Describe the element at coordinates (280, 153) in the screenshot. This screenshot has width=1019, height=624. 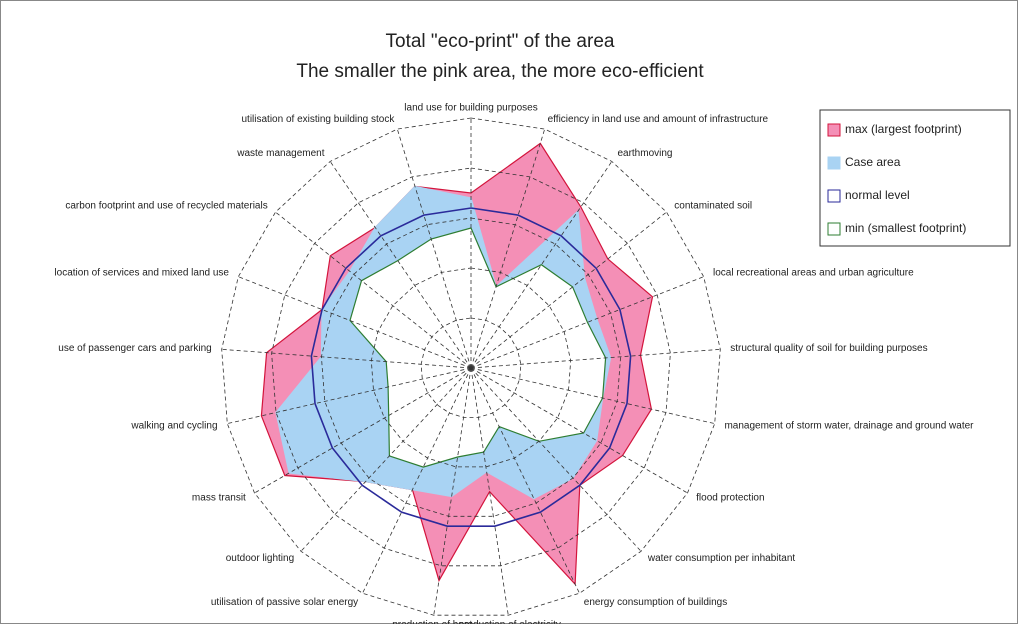
I see `axis-label: waste management` at that location.